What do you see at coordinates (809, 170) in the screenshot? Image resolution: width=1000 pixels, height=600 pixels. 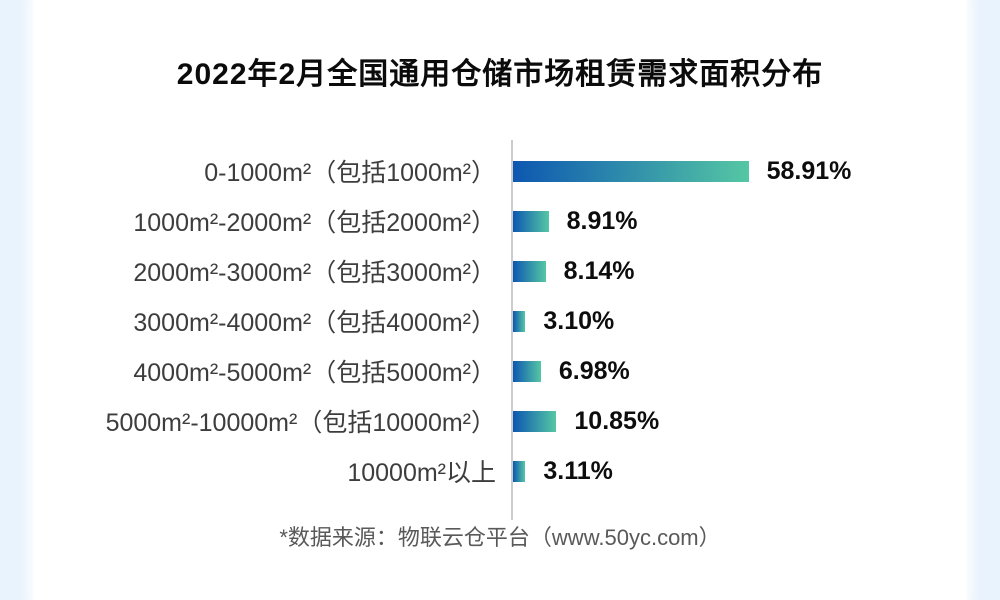 I see `value-label: 58.91%` at bounding box center [809, 170].